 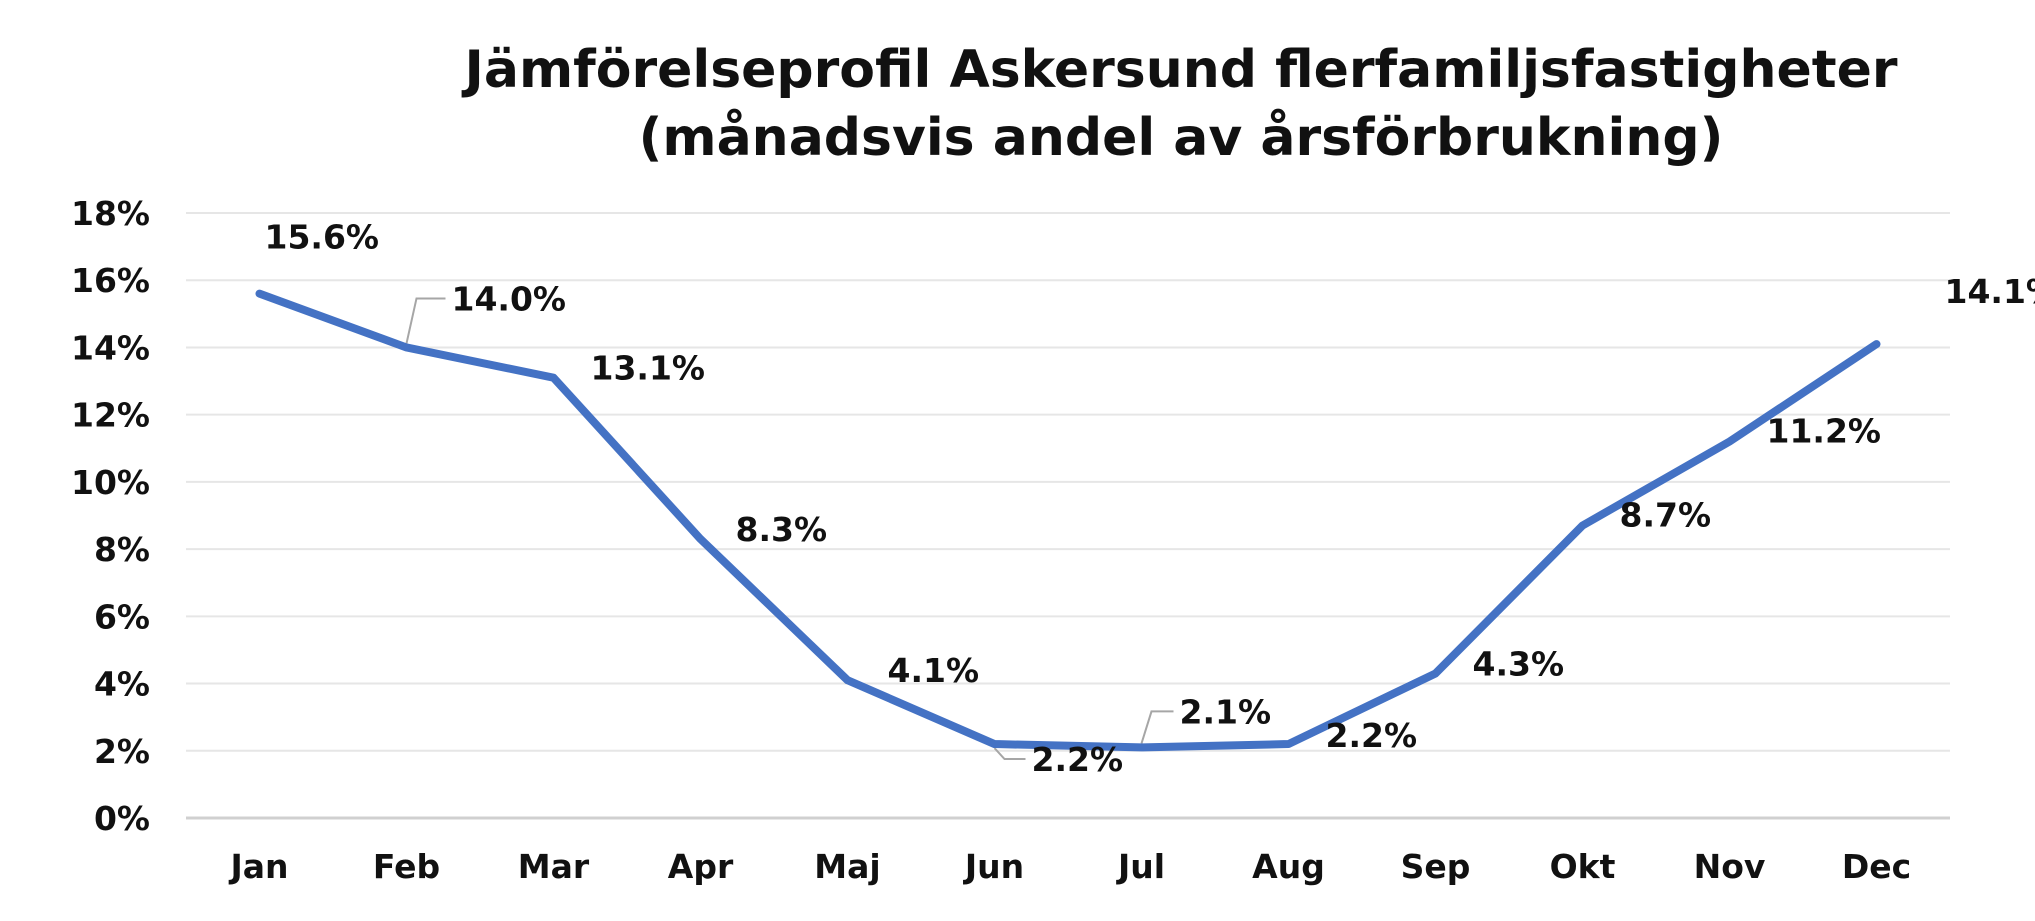 I want to click on x-tick-label: Aug, so click(x=1288, y=866).